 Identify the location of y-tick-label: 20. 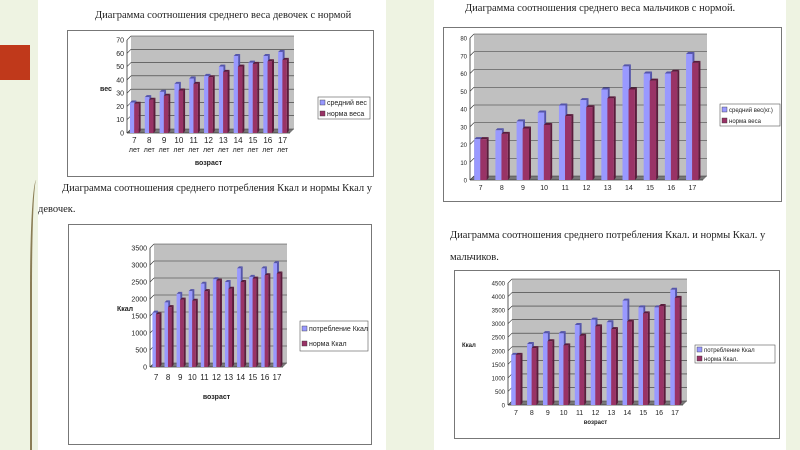
(120, 107).